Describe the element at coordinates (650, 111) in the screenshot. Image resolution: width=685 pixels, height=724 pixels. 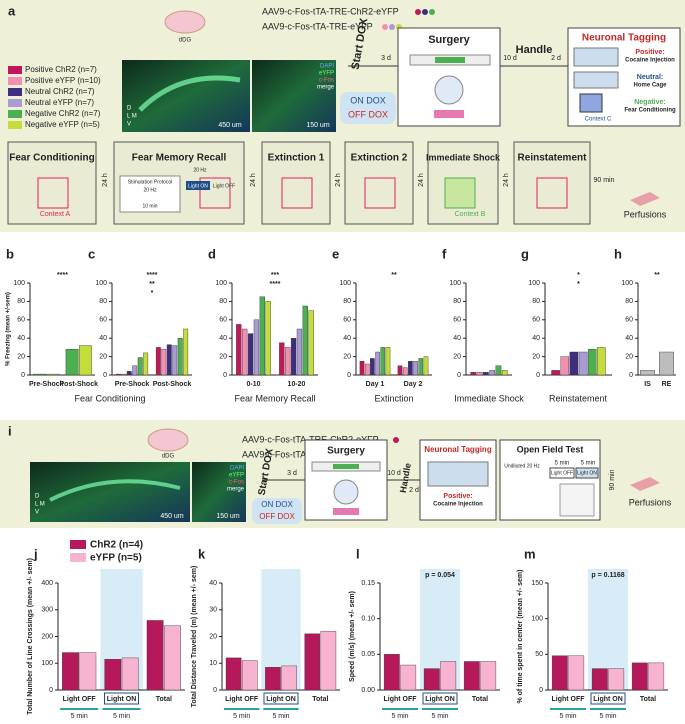
I see `tagging-label: Fear Conditioning` at that location.